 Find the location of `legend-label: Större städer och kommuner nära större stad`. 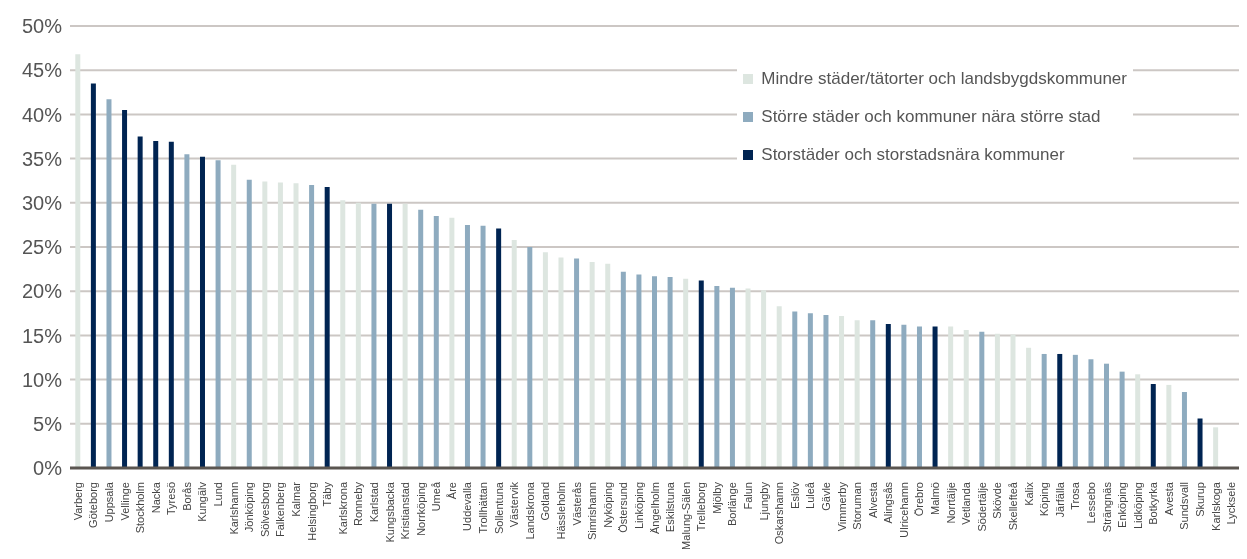

legend-label: Större städer och kommuner nära större stad is located at coordinates (931, 117).